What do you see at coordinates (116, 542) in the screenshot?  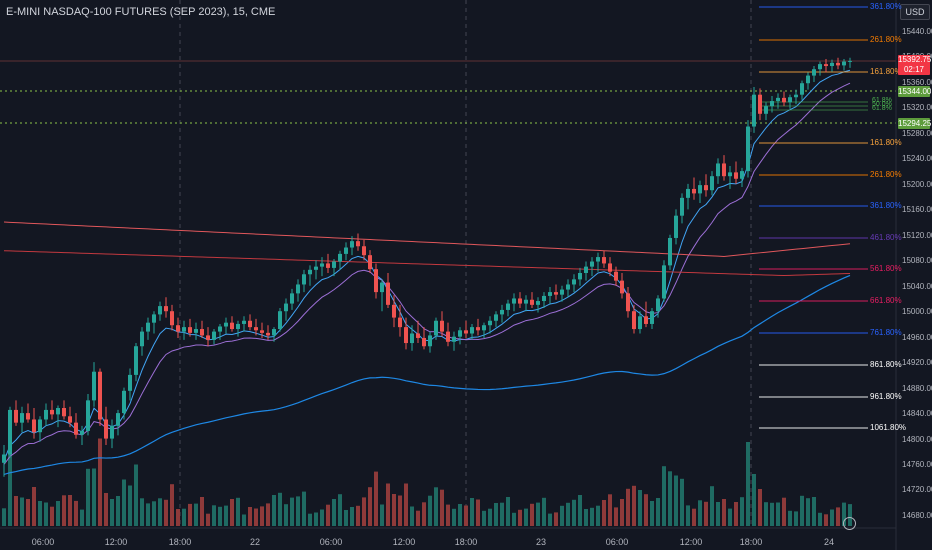 I see `time-tick: 12:00` at bounding box center [116, 542].